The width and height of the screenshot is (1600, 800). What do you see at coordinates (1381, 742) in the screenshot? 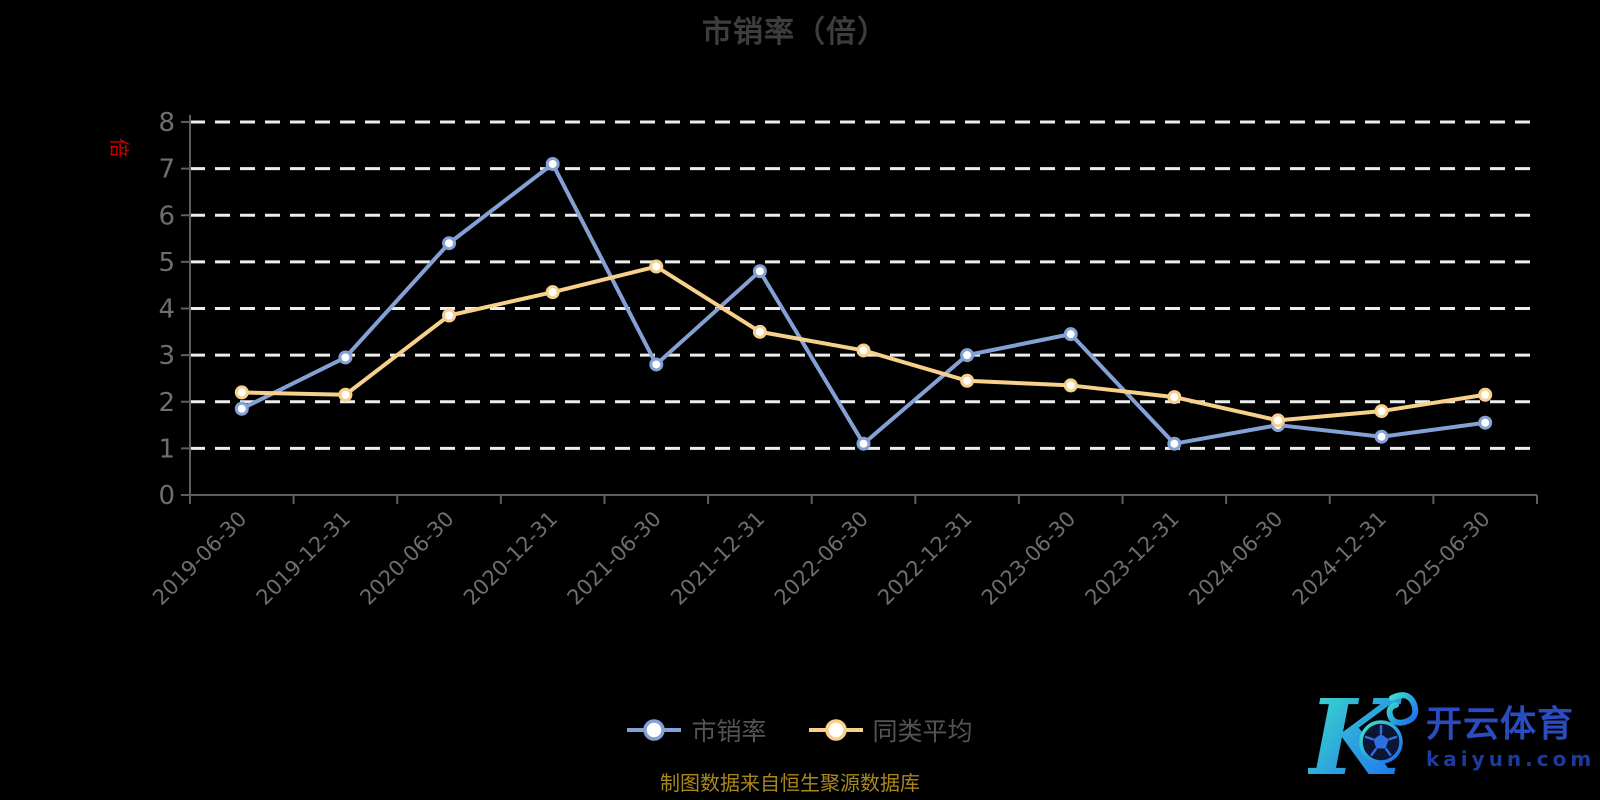
I see `soccer-ball-icon` at bounding box center [1381, 742].